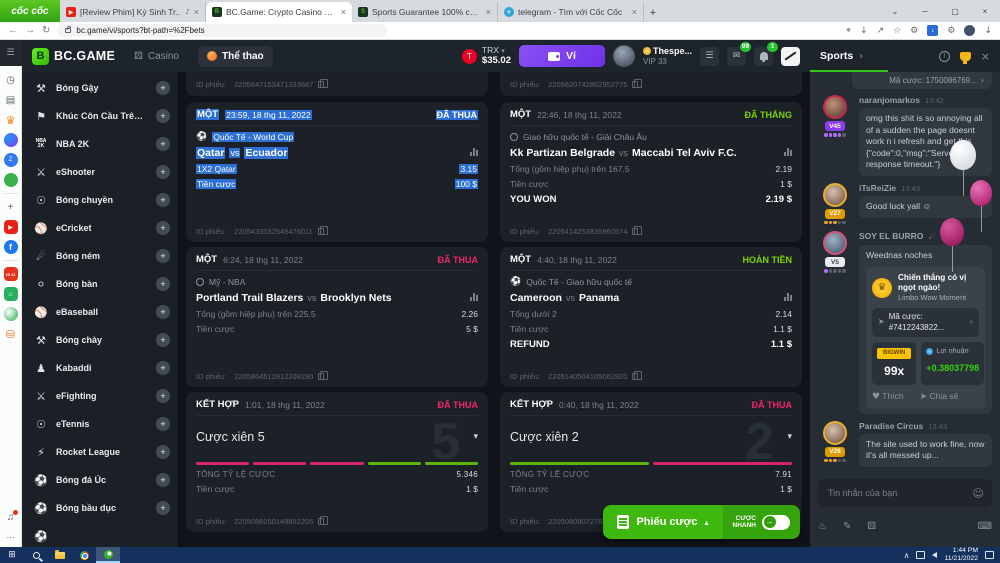 The image size is (1000, 563). Describe the element at coordinates (100, 116) in the screenshot. I see `sidebar-item-ice-hockey: ⚑Khúc Côn Cầu Trên Băng` at that location.